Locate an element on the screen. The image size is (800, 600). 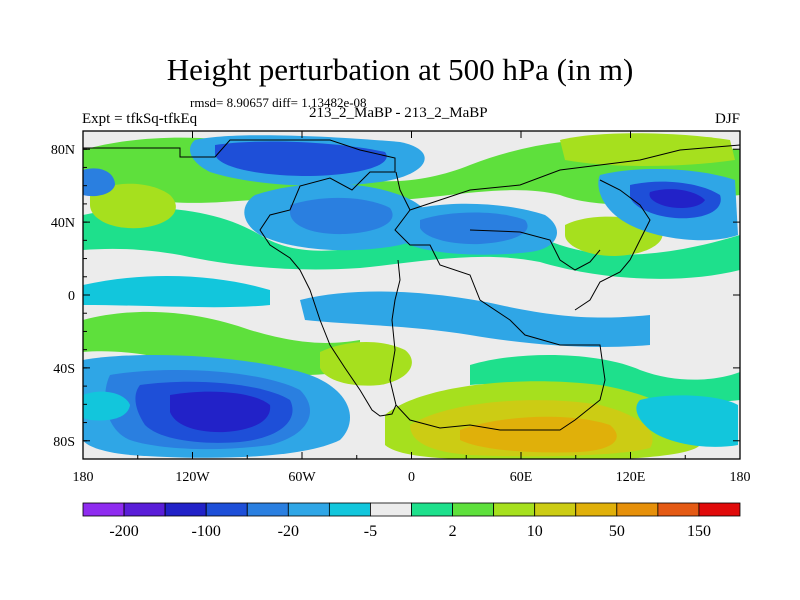
indian-ocean-core is located at coordinates (538, 434).